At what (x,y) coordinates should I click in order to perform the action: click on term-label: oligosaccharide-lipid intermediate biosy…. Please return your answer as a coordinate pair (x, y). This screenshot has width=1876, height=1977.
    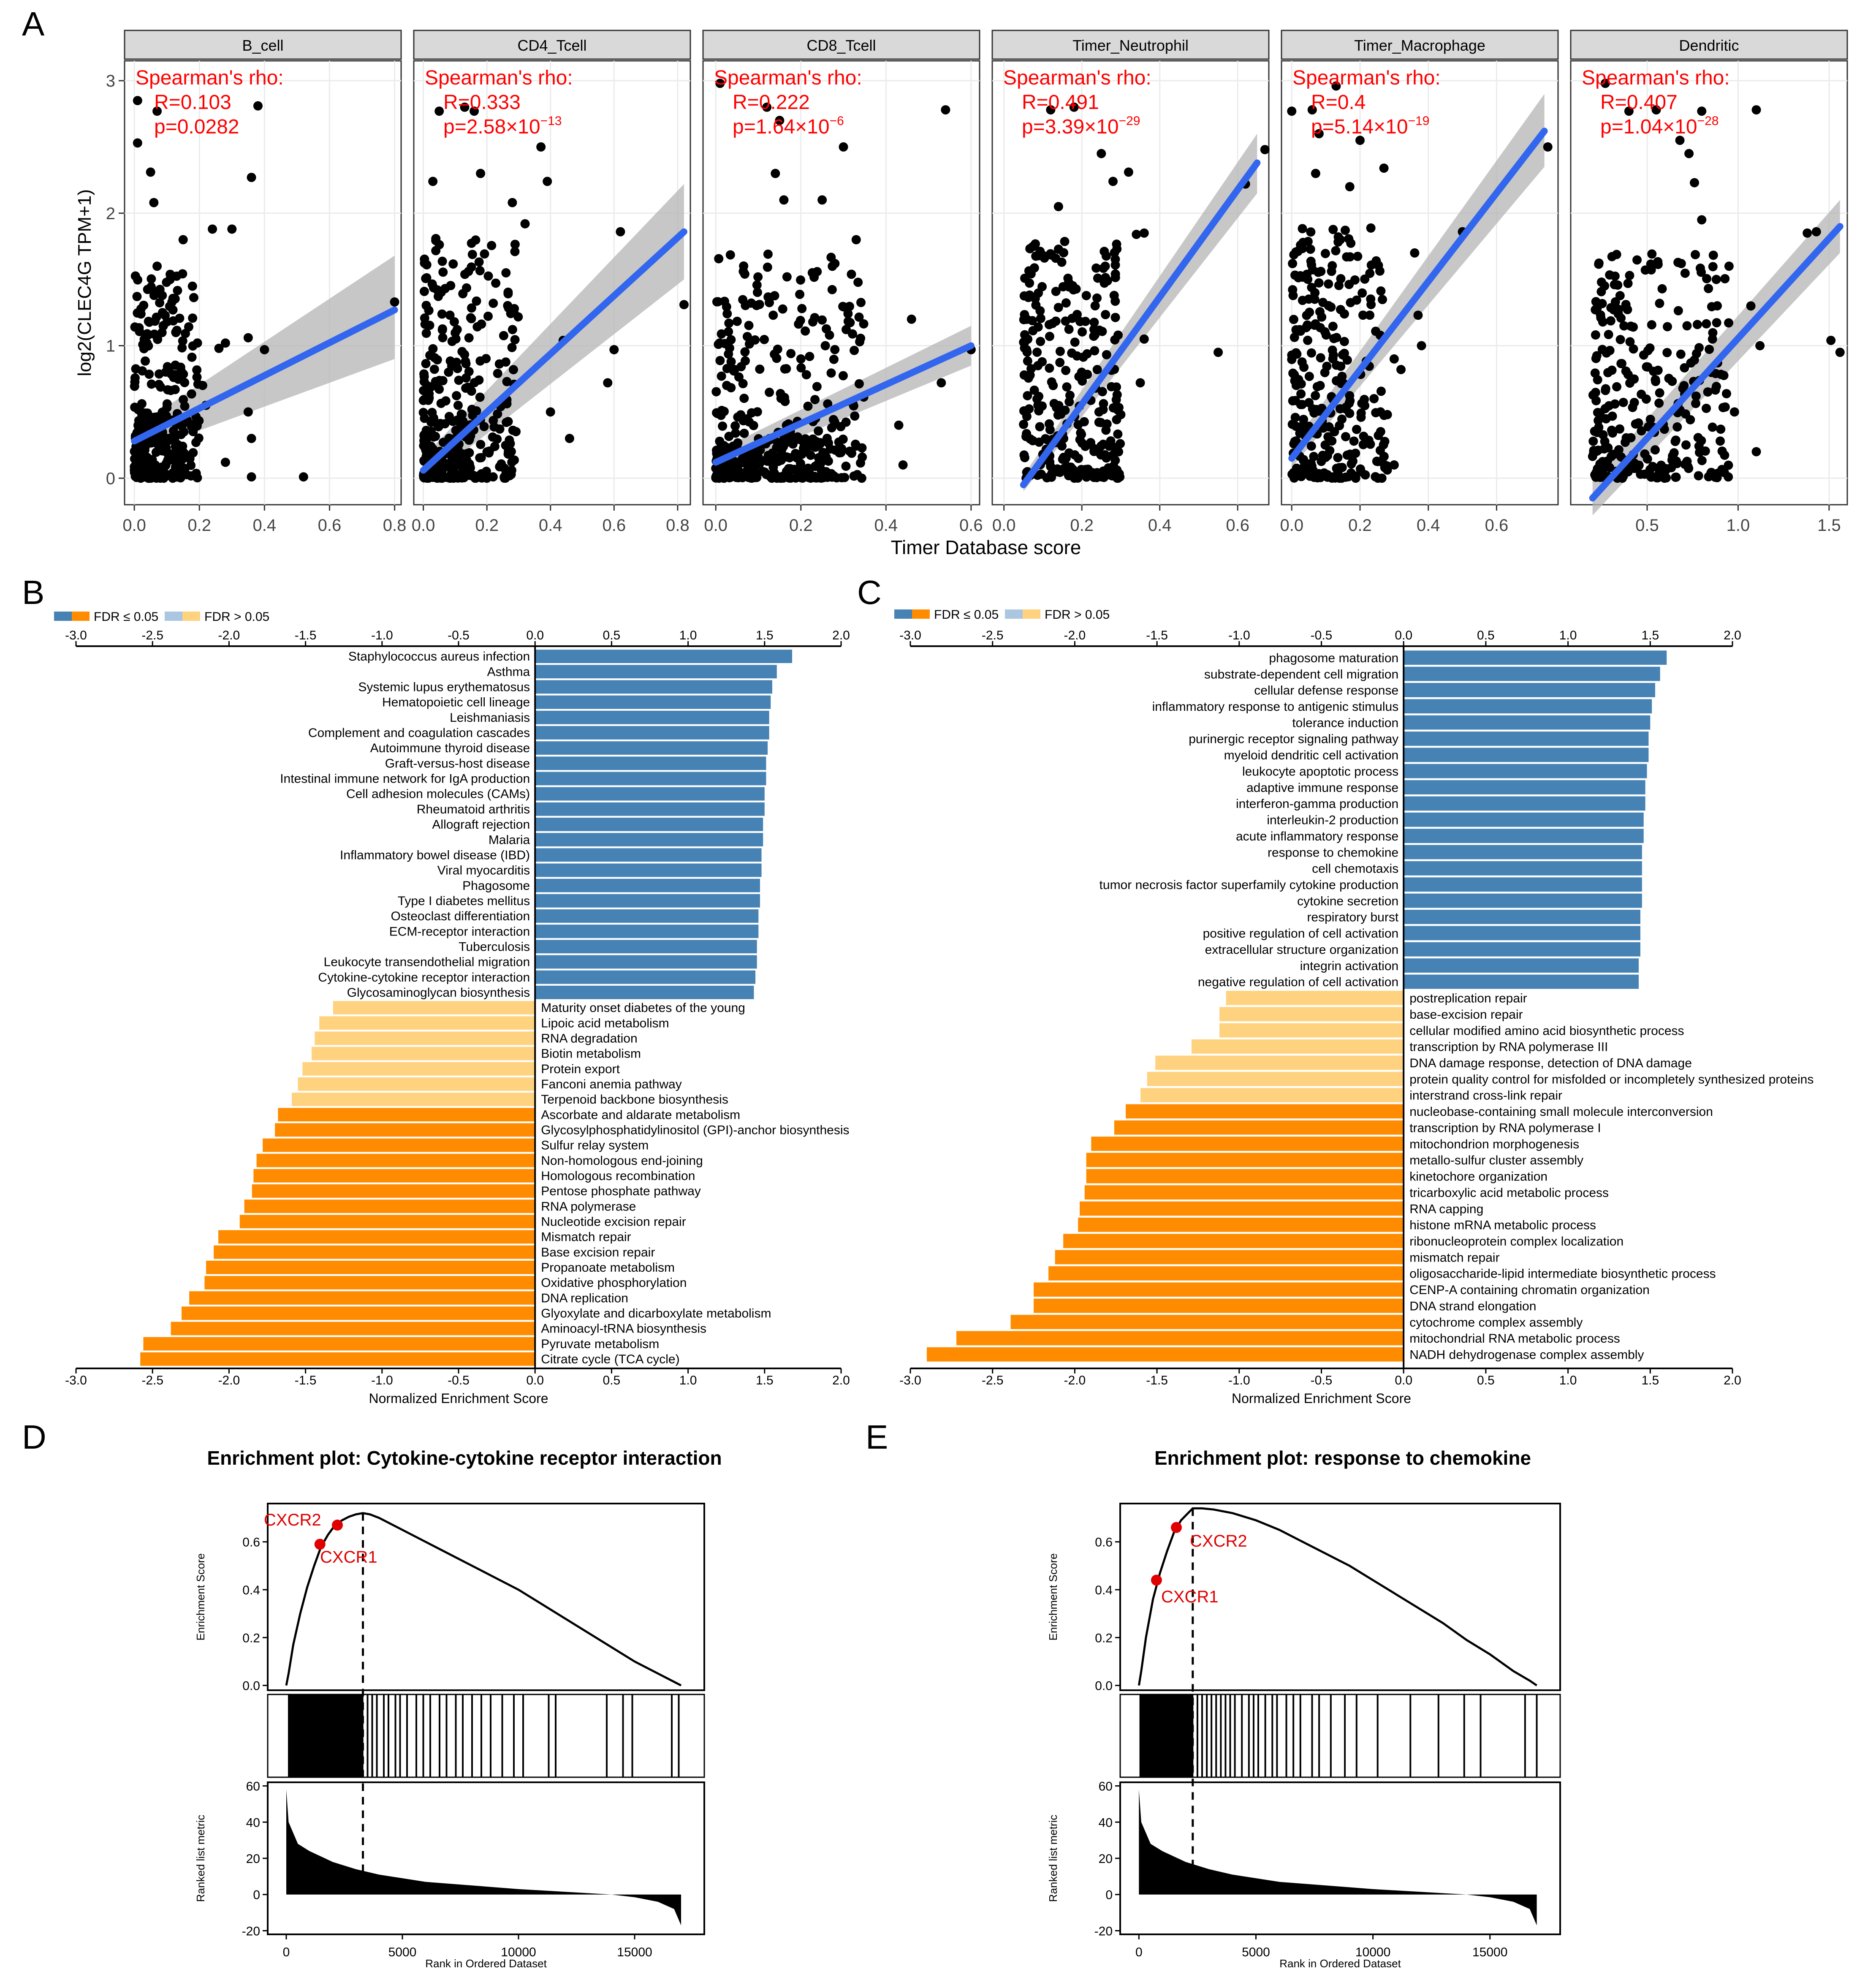
    Looking at the image, I should click on (1562, 1274).